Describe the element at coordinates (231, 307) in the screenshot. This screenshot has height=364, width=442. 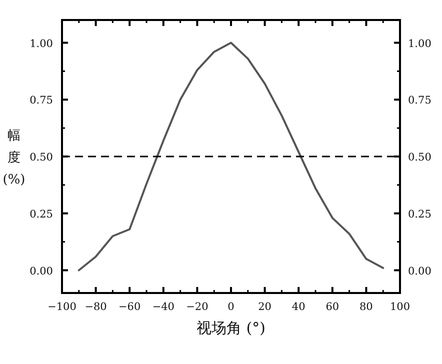
I see `x-tick-label: 0` at that location.